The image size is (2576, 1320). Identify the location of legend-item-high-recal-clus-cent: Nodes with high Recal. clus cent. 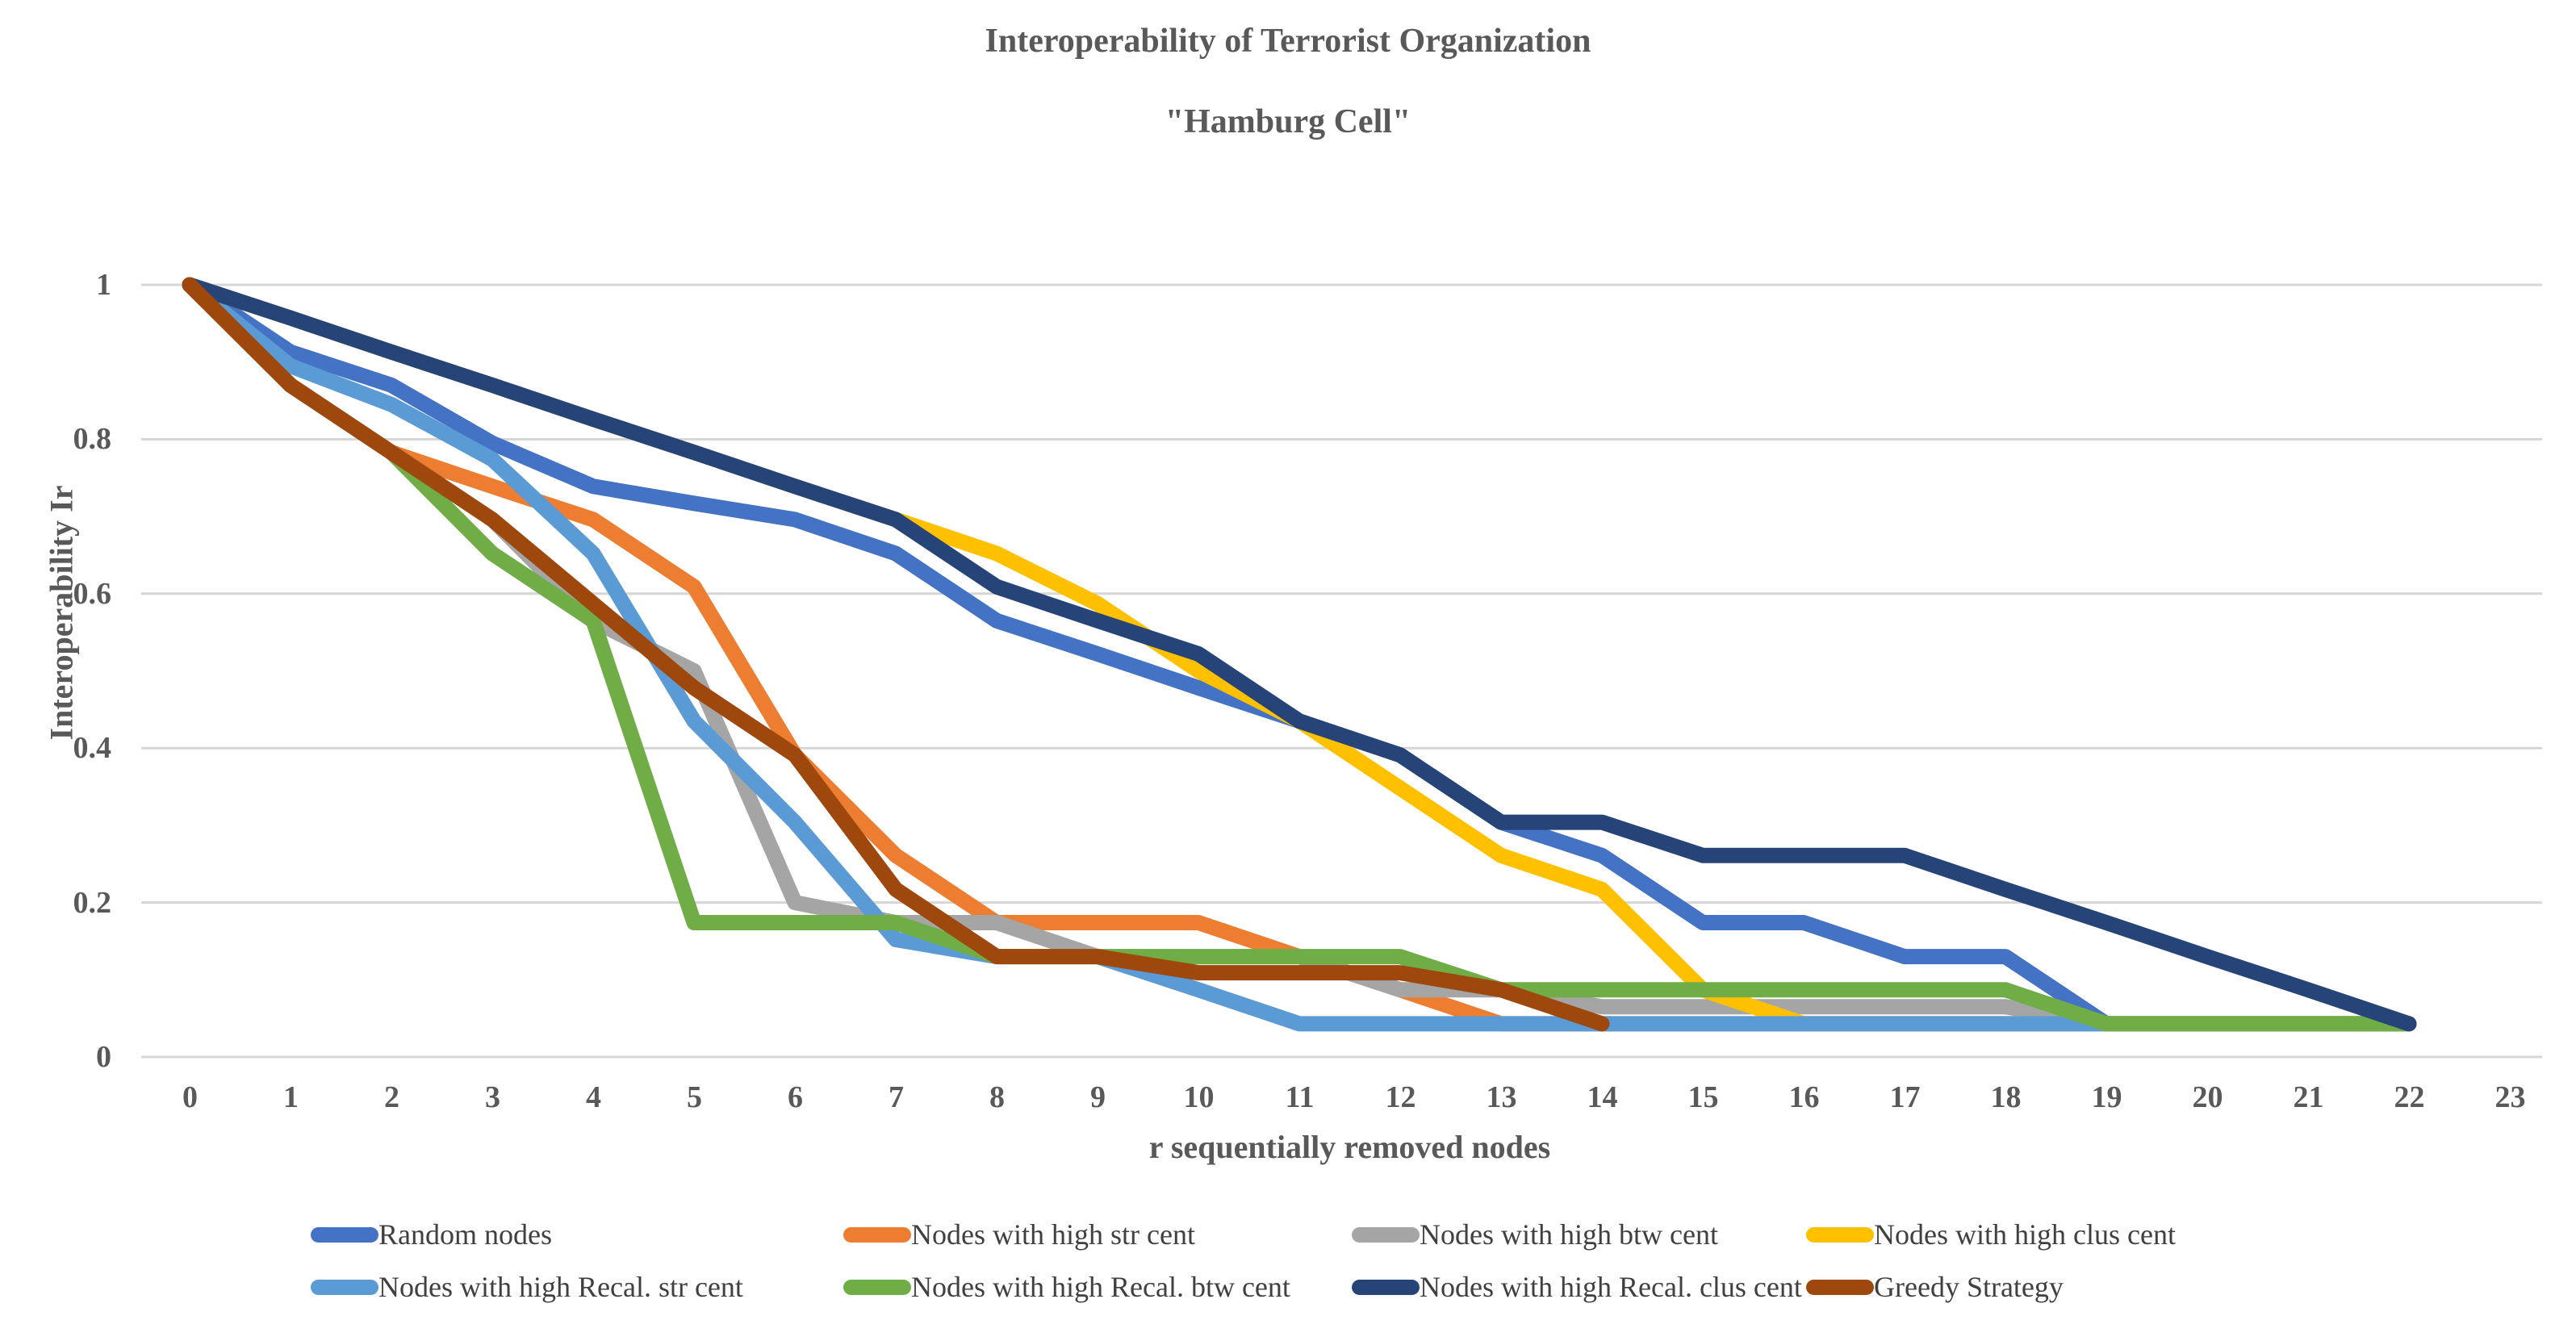
(1577, 1287).